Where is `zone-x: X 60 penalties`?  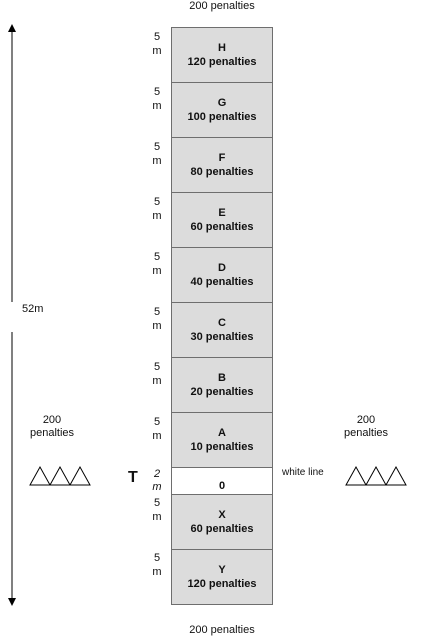 zone-x: X 60 penalties is located at coordinates (222, 522).